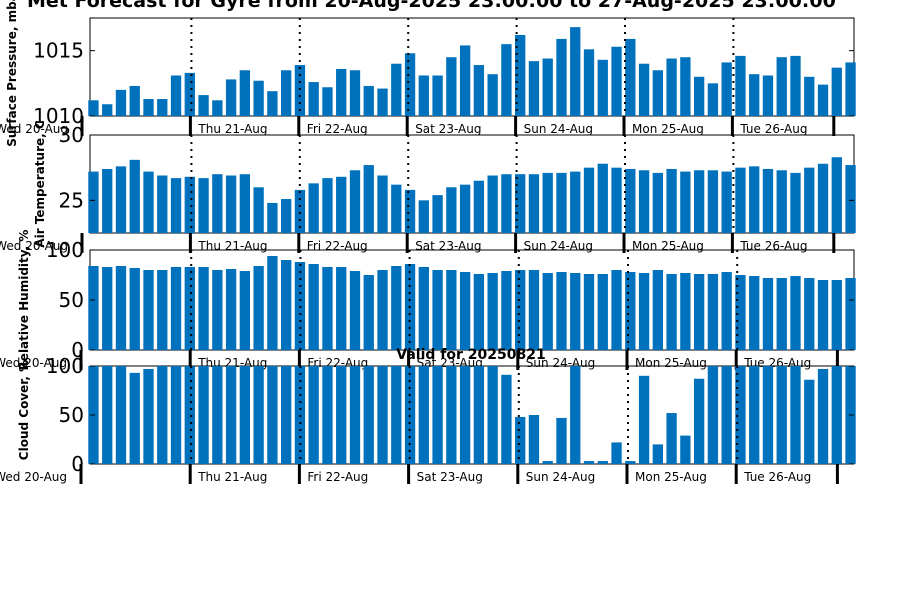  Describe the element at coordinates (773, 246) in the screenshot. I see `day-label: Tue 26-Aug` at that location.